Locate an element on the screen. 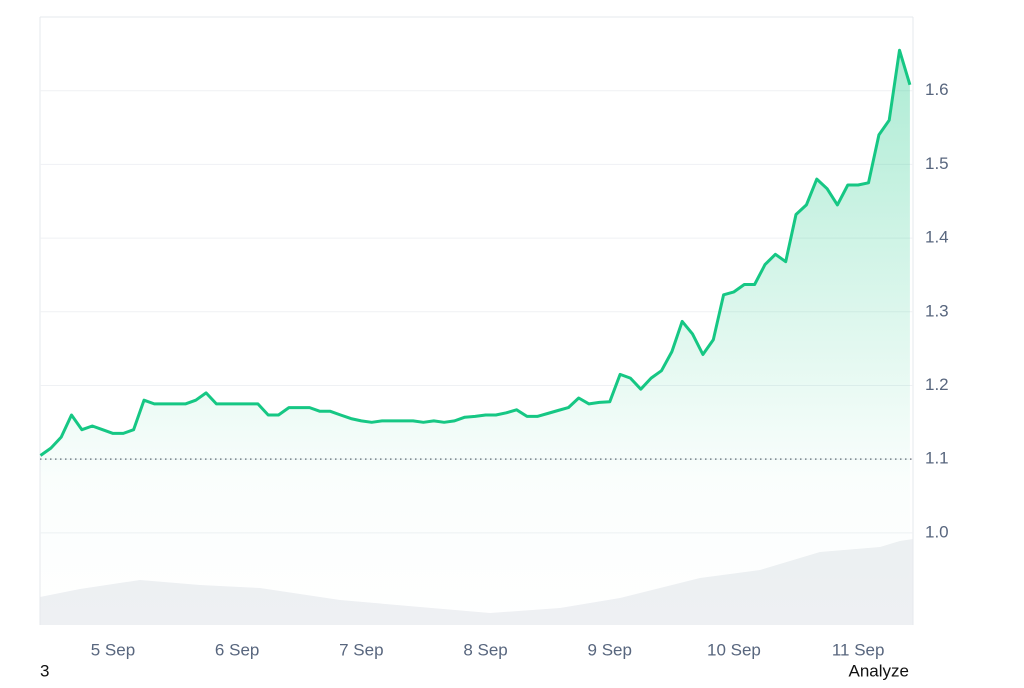 The image size is (1024, 688). y-tick-label: 1.3 is located at coordinates (937, 310).